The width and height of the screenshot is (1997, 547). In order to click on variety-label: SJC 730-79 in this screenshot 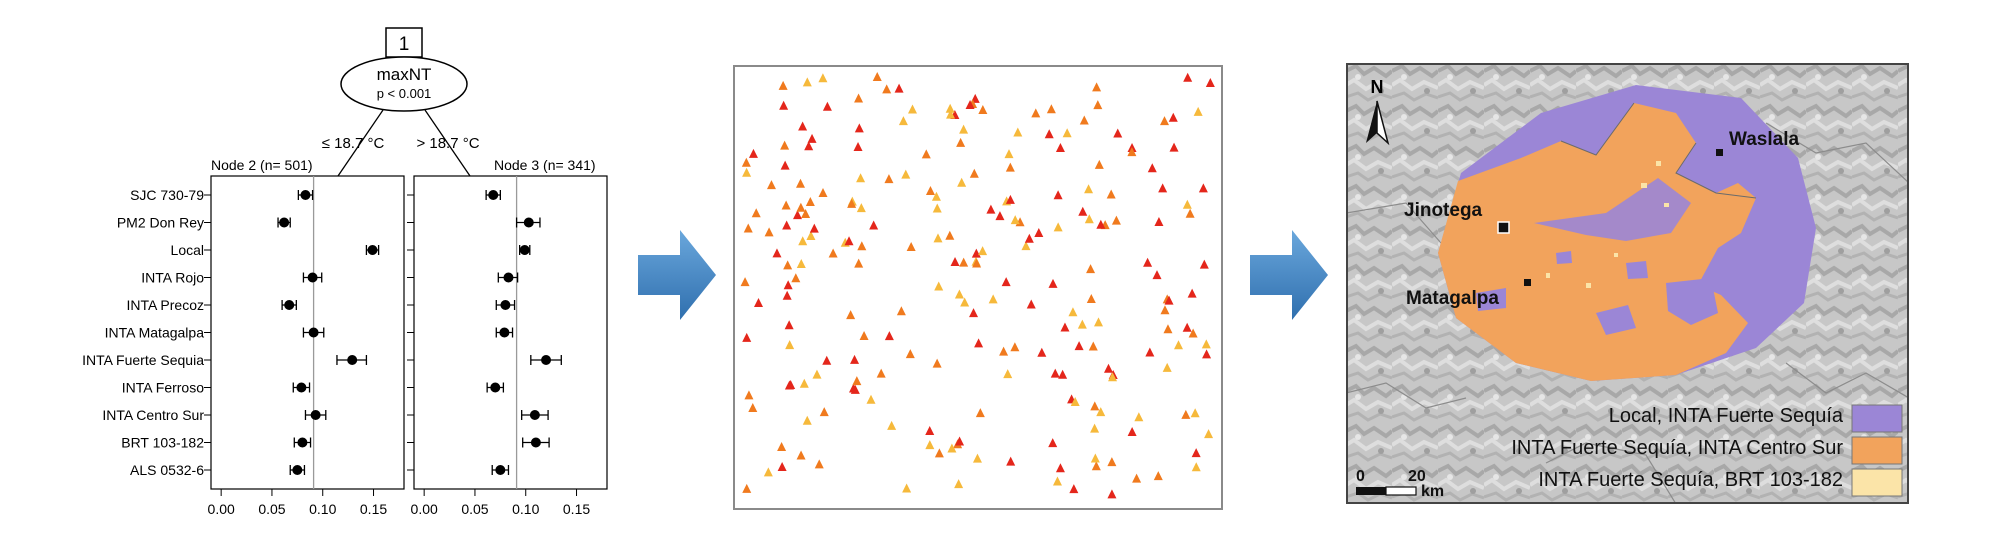, I will do `click(167, 195)`.